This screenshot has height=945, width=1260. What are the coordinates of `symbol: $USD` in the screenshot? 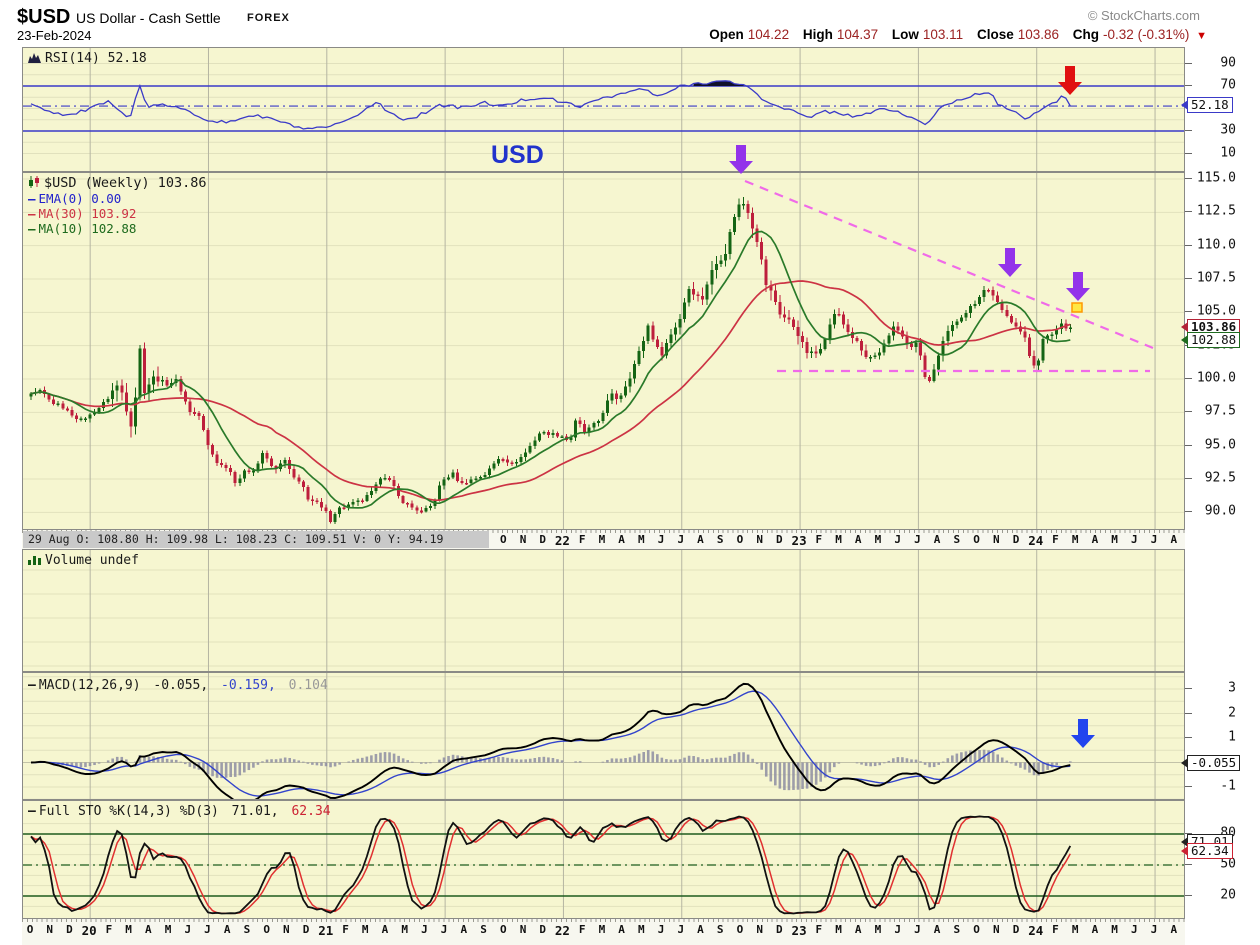 It's located at (44, 17).